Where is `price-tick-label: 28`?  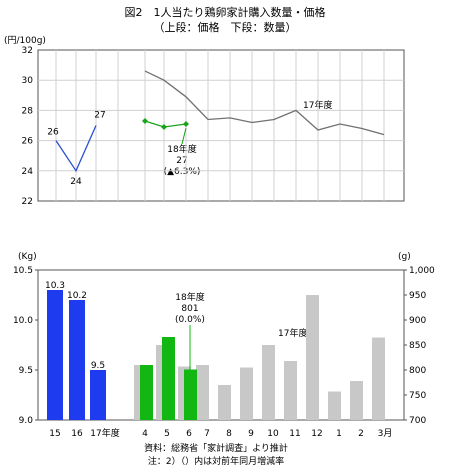 price-tick-label: 28 is located at coordinates (28, 111).